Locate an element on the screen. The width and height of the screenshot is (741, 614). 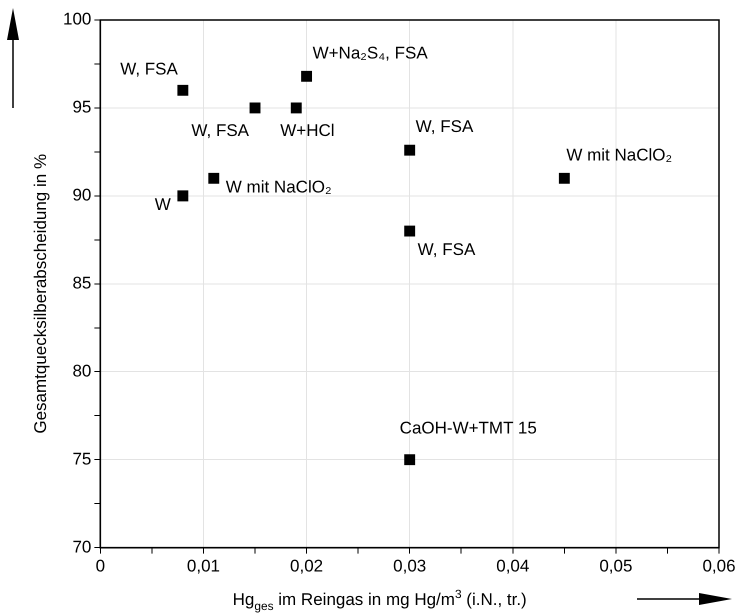
y-tick-label: 75 is located at coordinates (82, 458).